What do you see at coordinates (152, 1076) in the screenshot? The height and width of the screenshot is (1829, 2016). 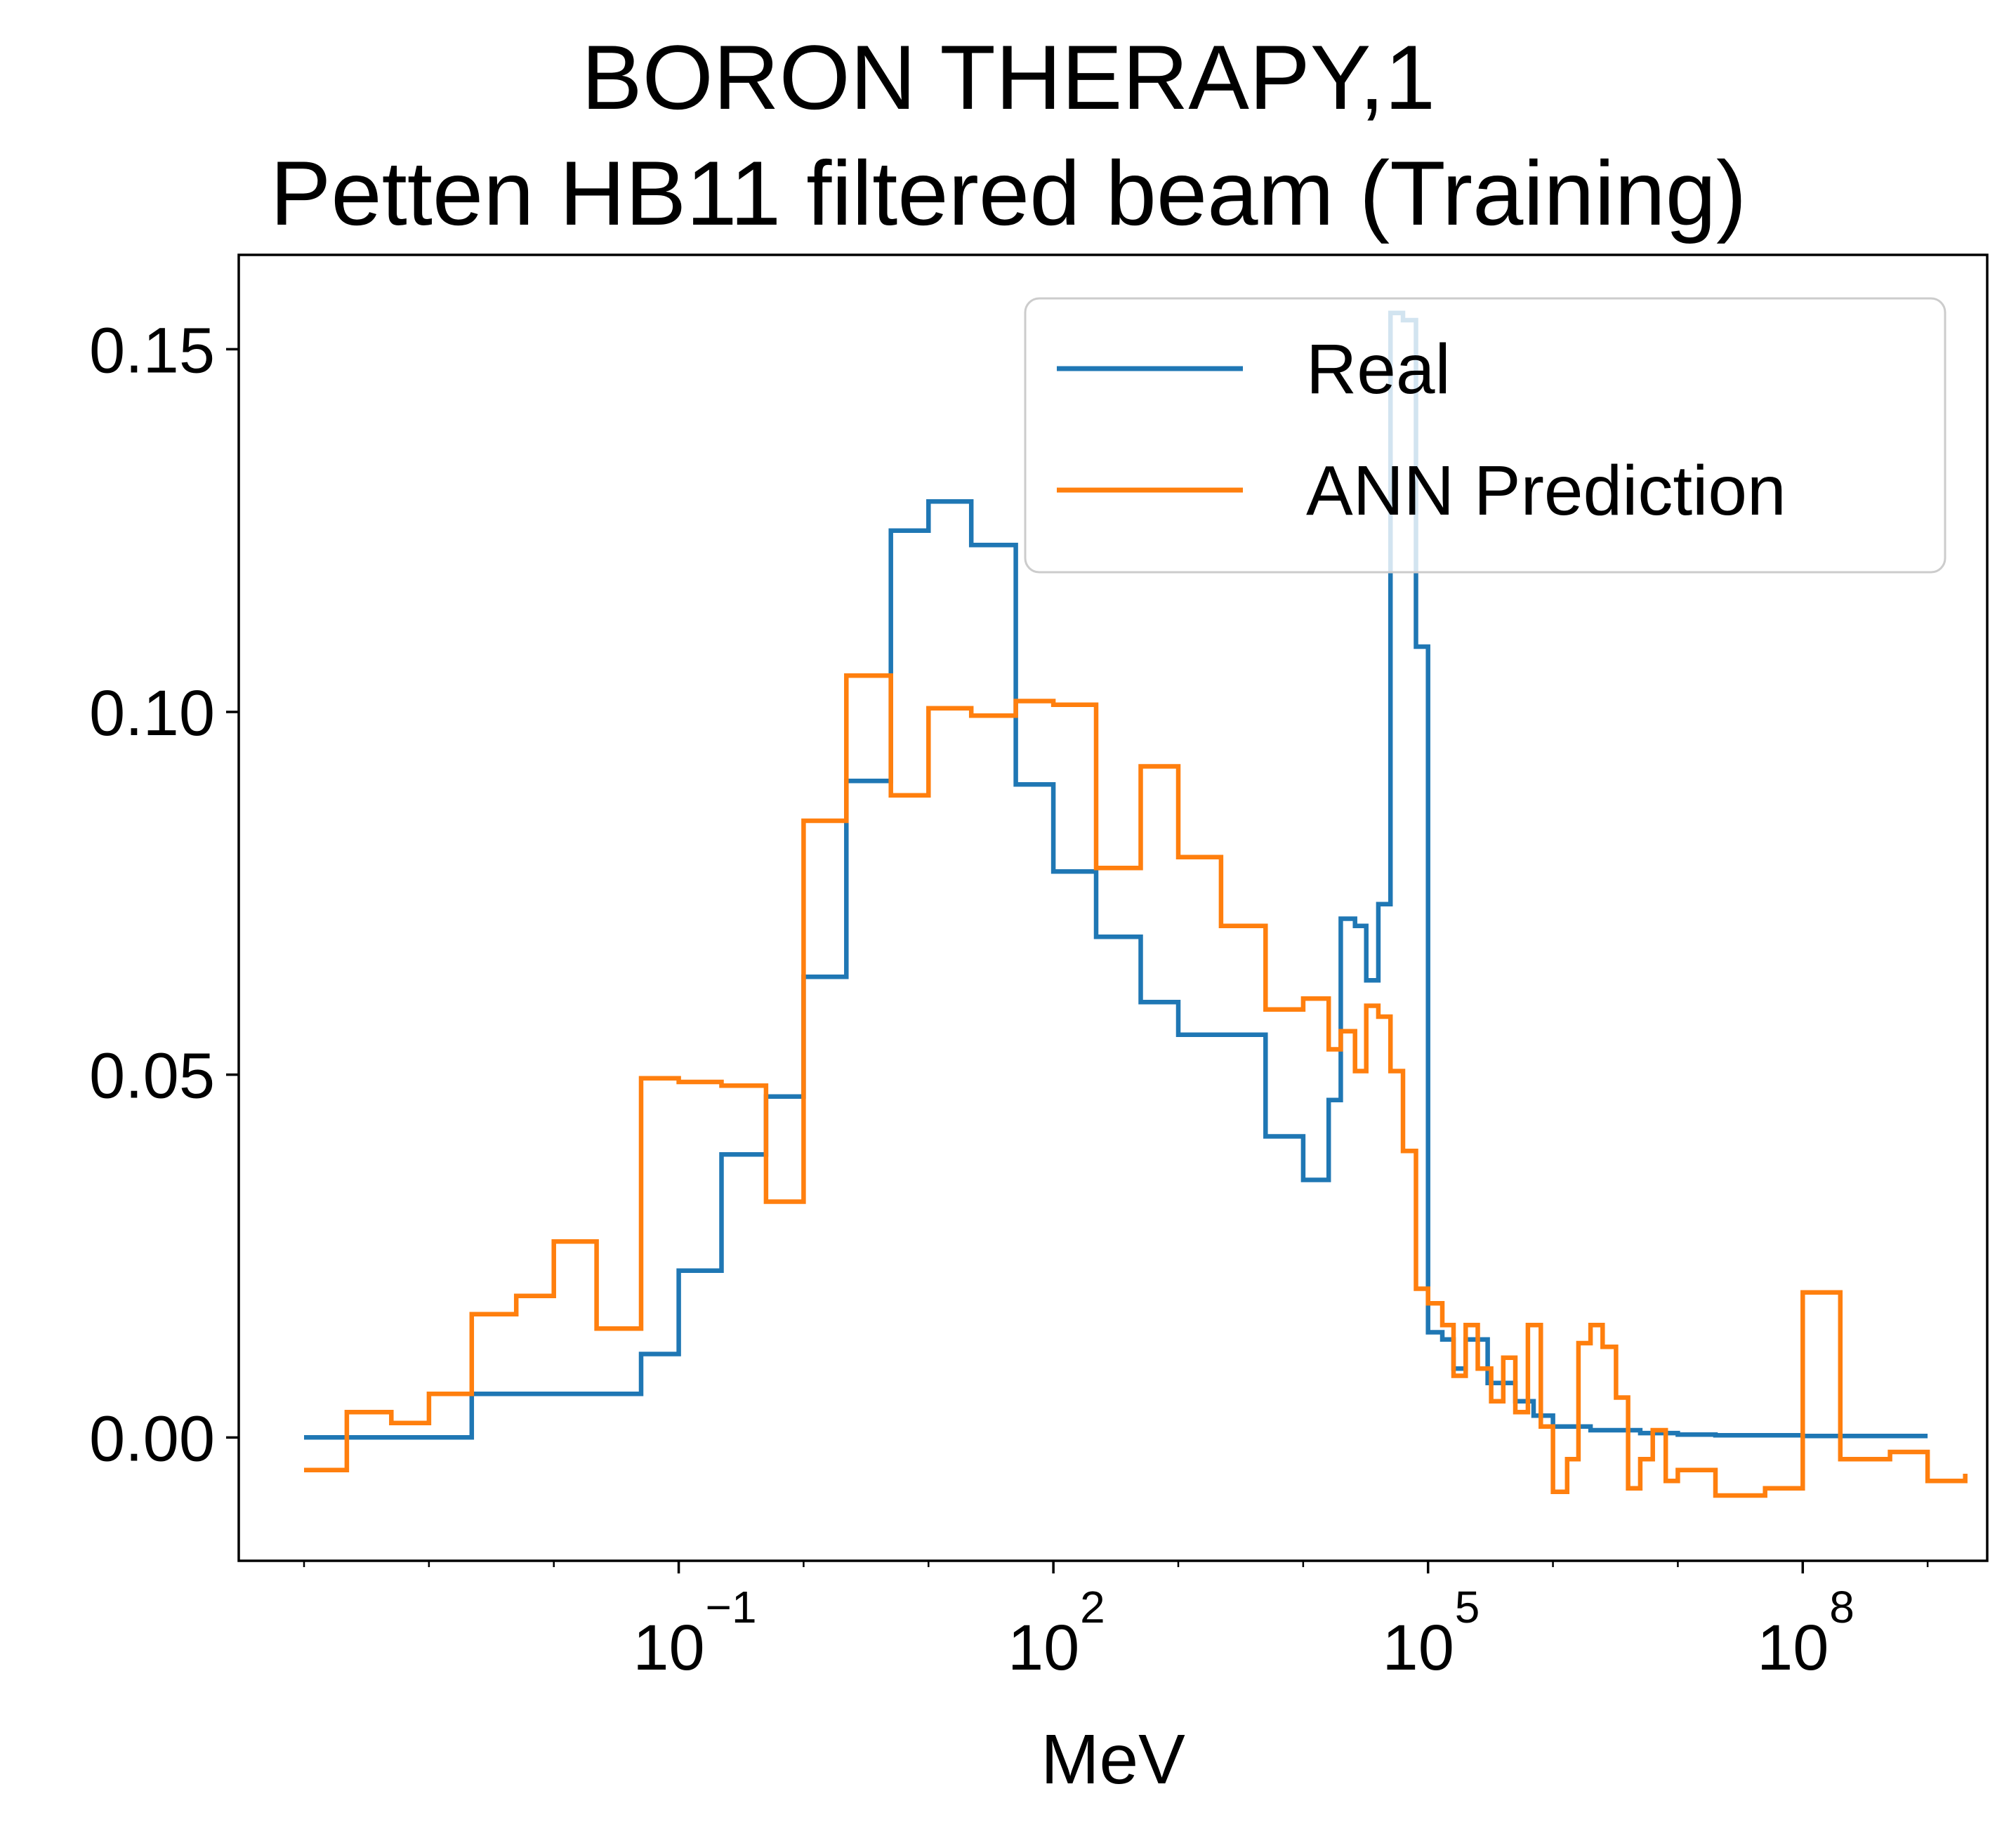 I see `y-tick-label: 0.05` at bounding box center [152, 1076].